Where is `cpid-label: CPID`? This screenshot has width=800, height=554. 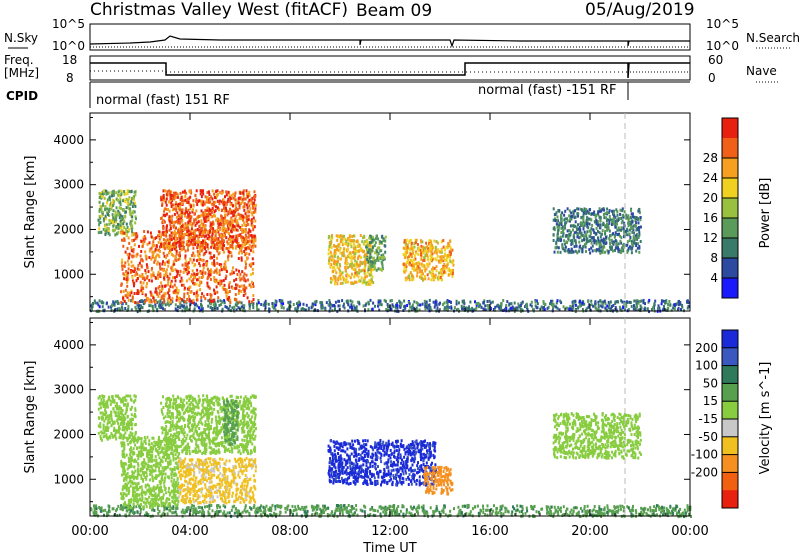 cpid-label: CPID is located at coordinates (22, 96).